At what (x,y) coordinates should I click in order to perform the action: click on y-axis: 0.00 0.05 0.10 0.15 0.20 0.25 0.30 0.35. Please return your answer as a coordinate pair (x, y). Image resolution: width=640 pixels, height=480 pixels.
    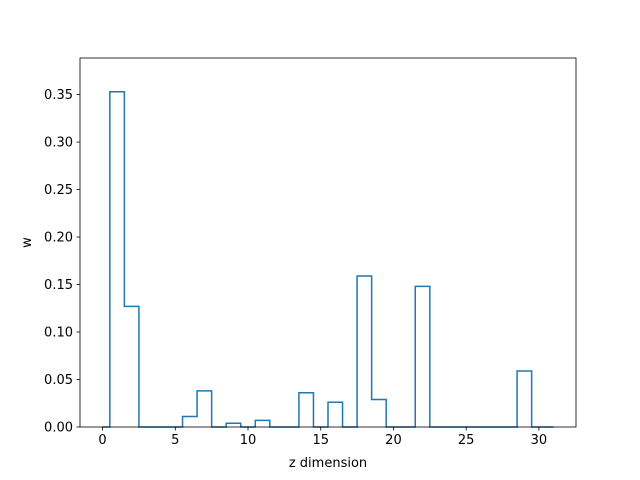
    Looking at the image, I should click on (62, 262).